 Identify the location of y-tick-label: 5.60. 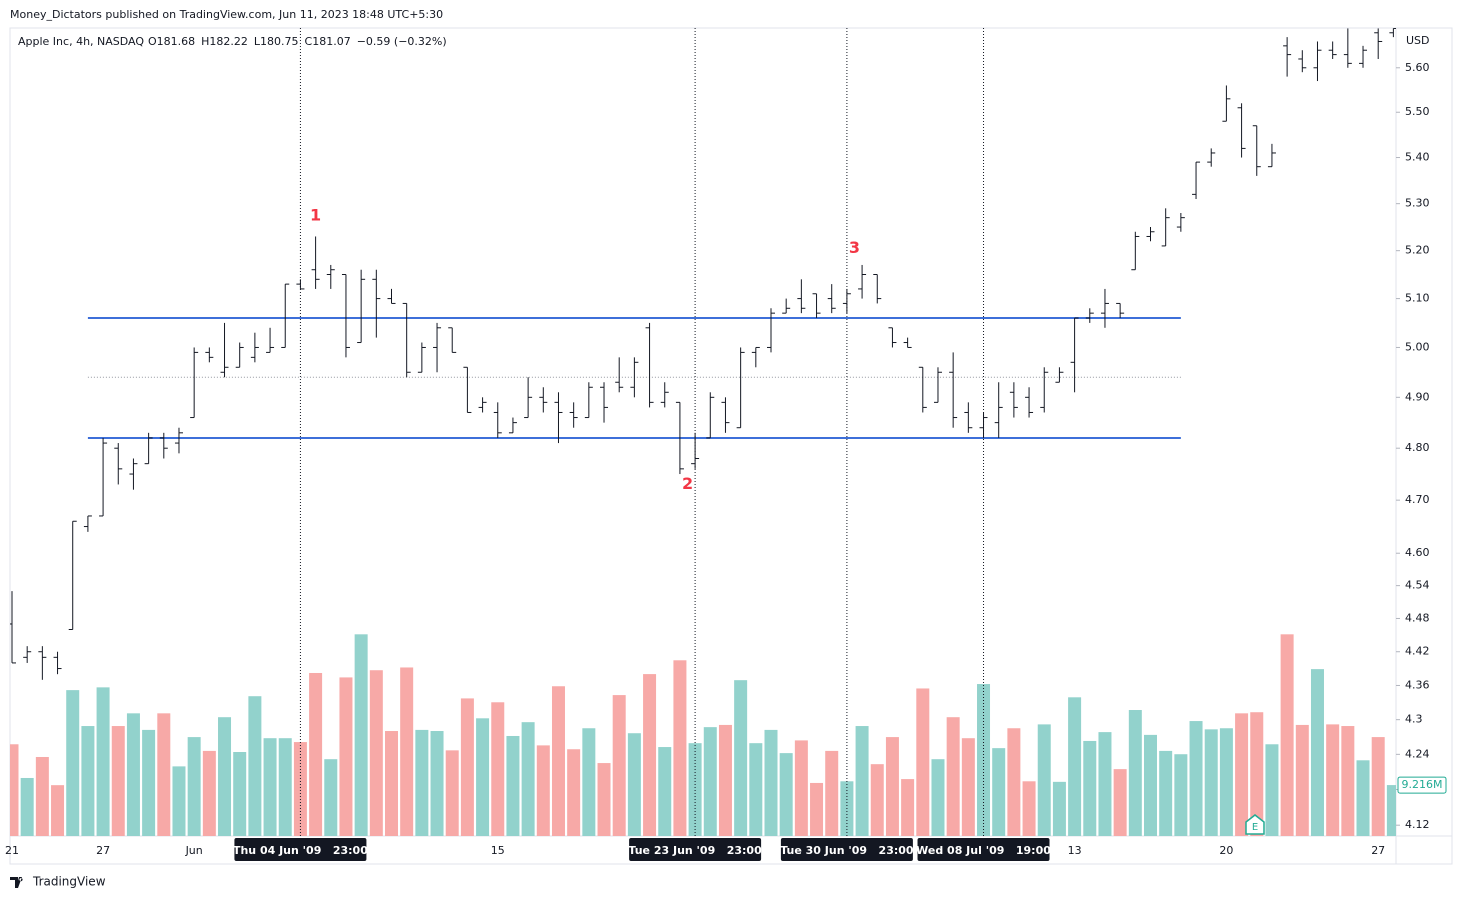
(1417, 67).